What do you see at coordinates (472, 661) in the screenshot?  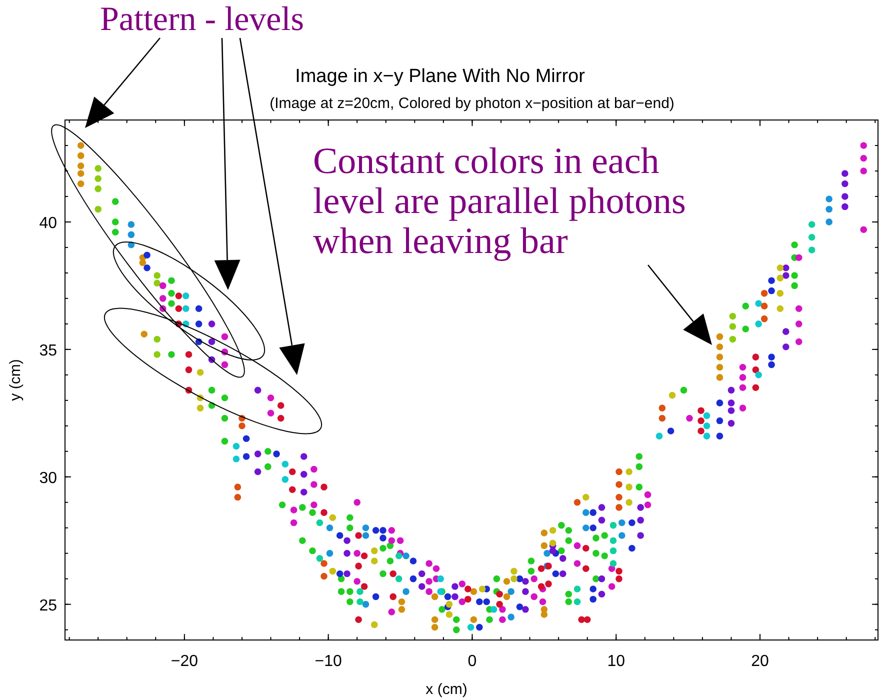 I see `x-tick-label: 0` at bounding box center [472, 661].